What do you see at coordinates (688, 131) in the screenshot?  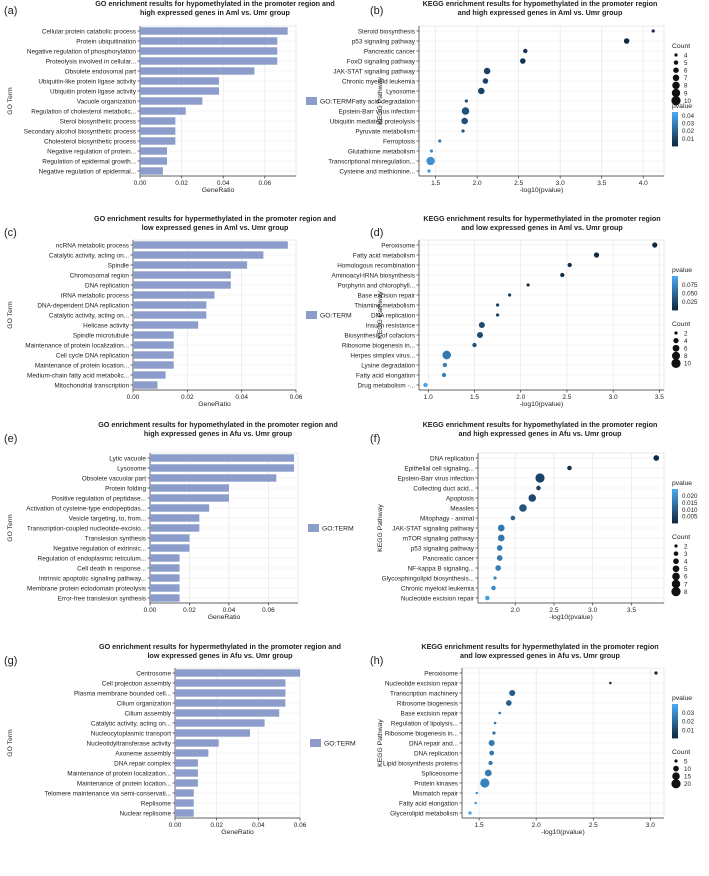 I see `color-legend-label: 0.02` at bounding box center [688, 131].